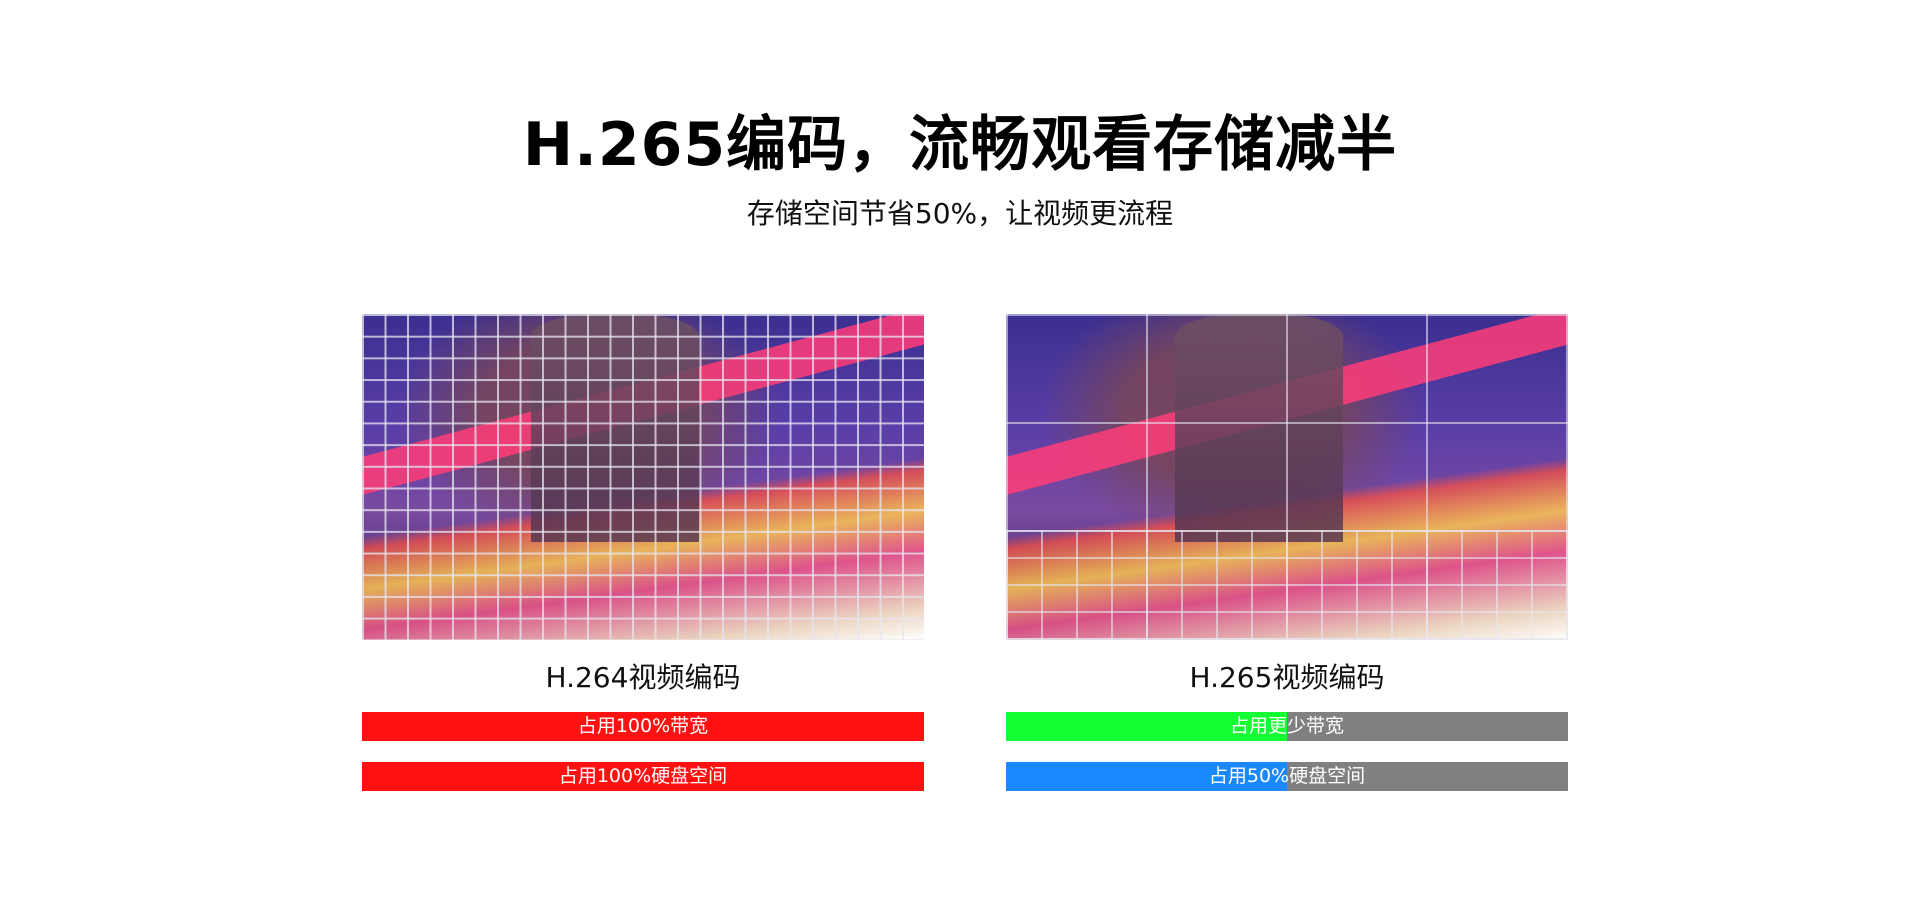 The width and height of the screenshot is (1920, 900). I want to click on page-subtitle: 存储空间节省50%，让视频更流程, so click(960, 213).